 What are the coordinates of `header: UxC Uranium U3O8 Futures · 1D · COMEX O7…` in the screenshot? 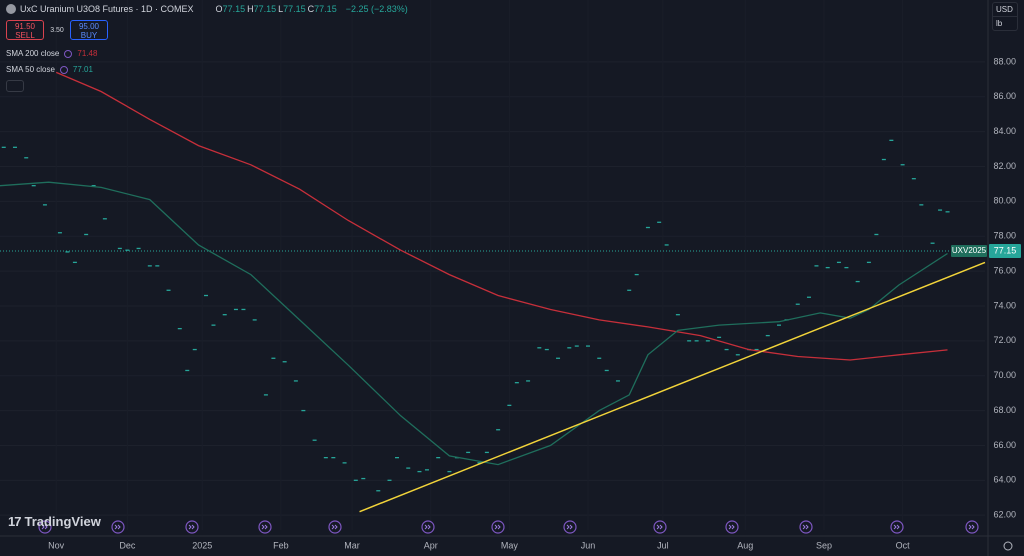 It's located at (207, 9).